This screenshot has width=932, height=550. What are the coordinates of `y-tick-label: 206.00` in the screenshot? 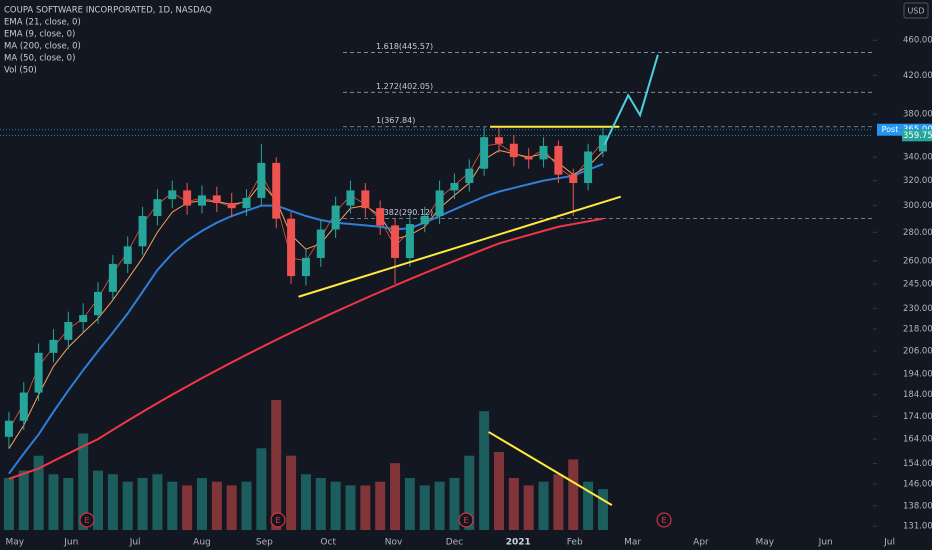 It's located at (917, 351).